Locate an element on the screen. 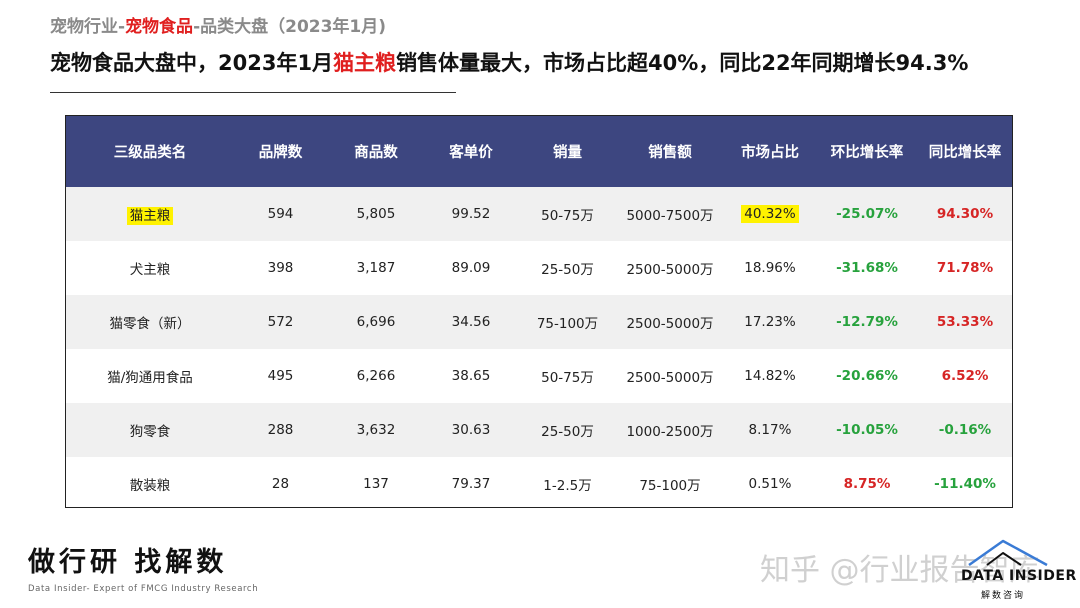 This screenshot has width=1080, height=608. avg-price-cell: 99.52 is located at coordinates (471, 214).